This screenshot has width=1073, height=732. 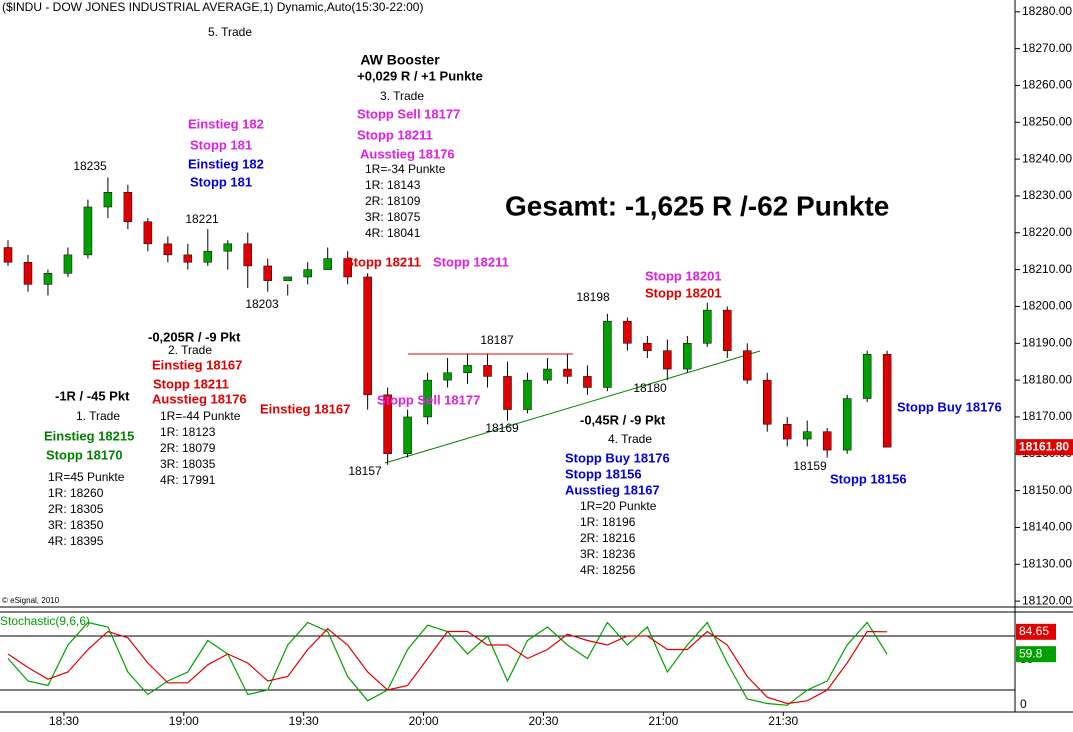 I want to click on y-tick-label: 18190.00, so click(x=1047, y=342).